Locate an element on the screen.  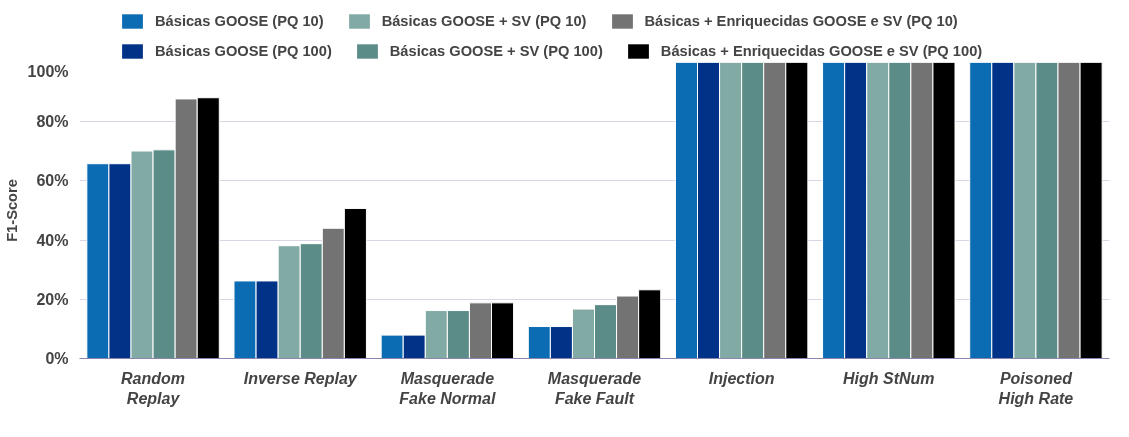
x-tick-label: Inverse Replay is located at coordinates (300, 378).